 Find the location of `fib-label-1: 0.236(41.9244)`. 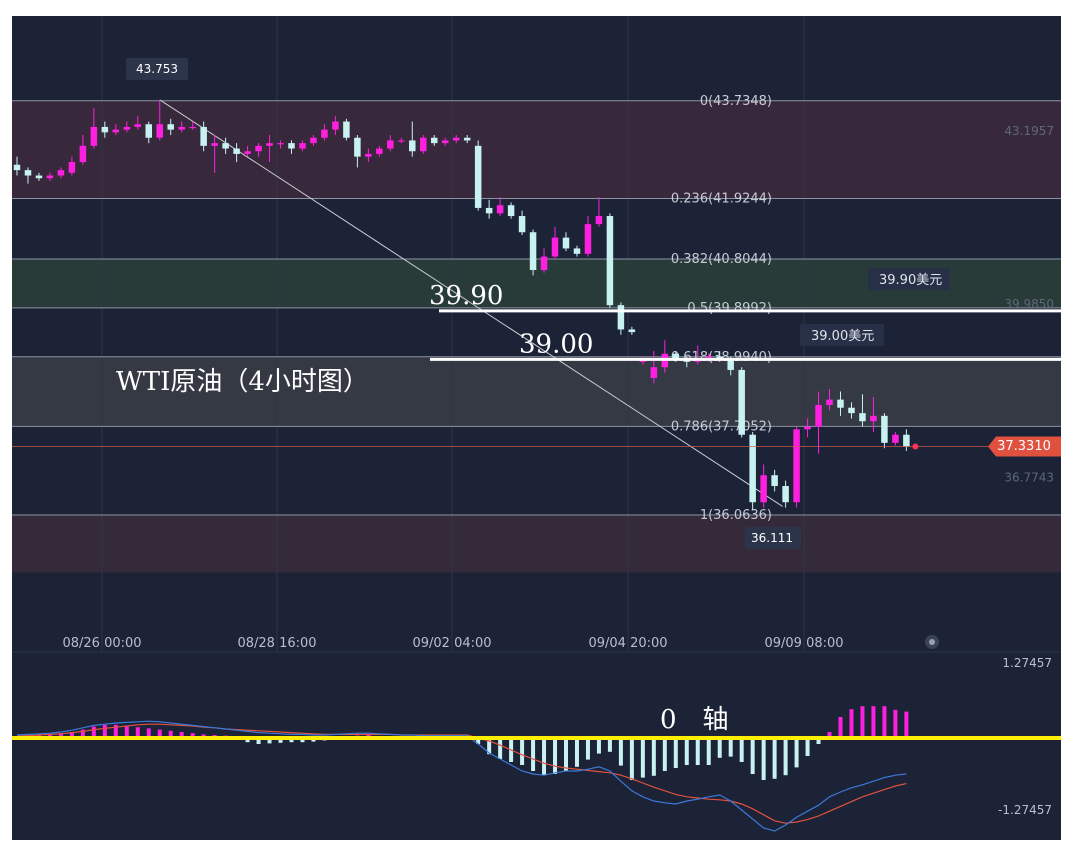

fib-label-1: 0.236(41.9244) is located at coordinates (721, 199).